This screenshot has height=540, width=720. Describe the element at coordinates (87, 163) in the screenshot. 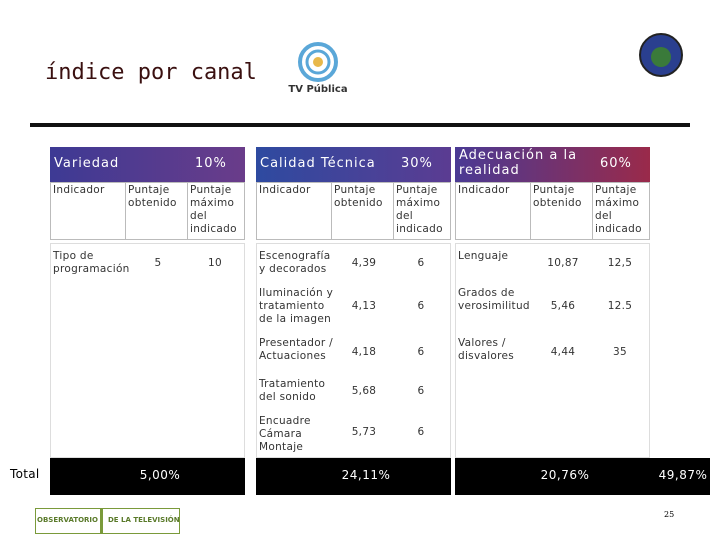

I see `panel-name: Variedad` at that location.